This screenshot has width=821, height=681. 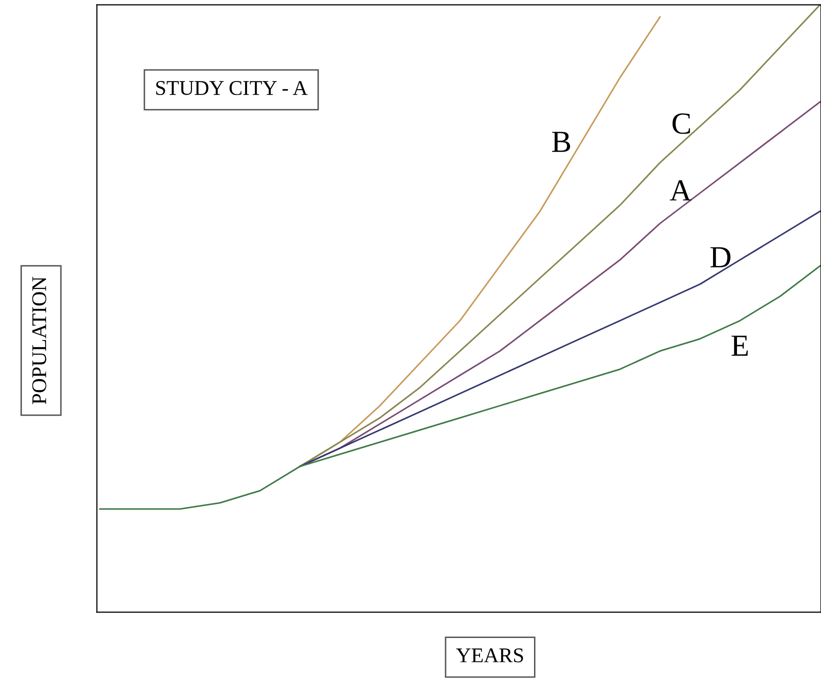 What do you see at coordinates (232, 88) in the screenshot?
I see `text: STUDY CITY - A` at bounding box center [232, 88].